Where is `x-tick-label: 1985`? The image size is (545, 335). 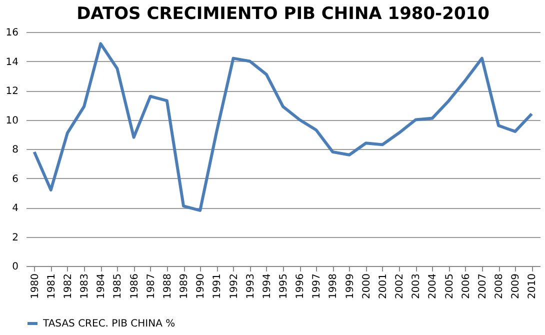
x-tick-label: 1985 is located at coordinates (118, 286).